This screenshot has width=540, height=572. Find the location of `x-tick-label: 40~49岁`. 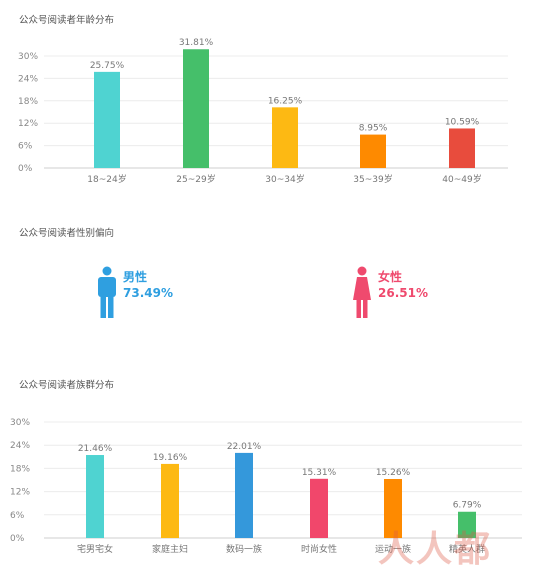

x-tick-label: 40~49岁 is located at coordinates (461, 179).